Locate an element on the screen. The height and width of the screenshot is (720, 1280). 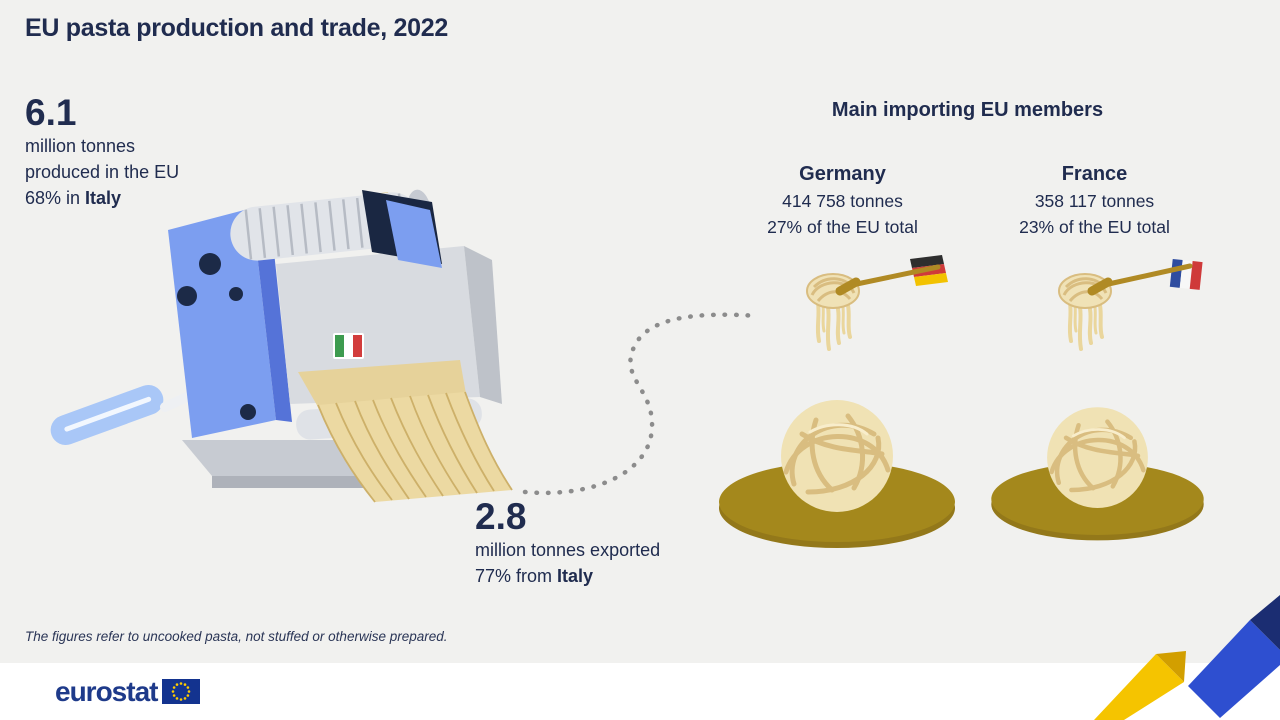
germany-tonnes: 414 758 tonnes is located at coordinates (842, 201).